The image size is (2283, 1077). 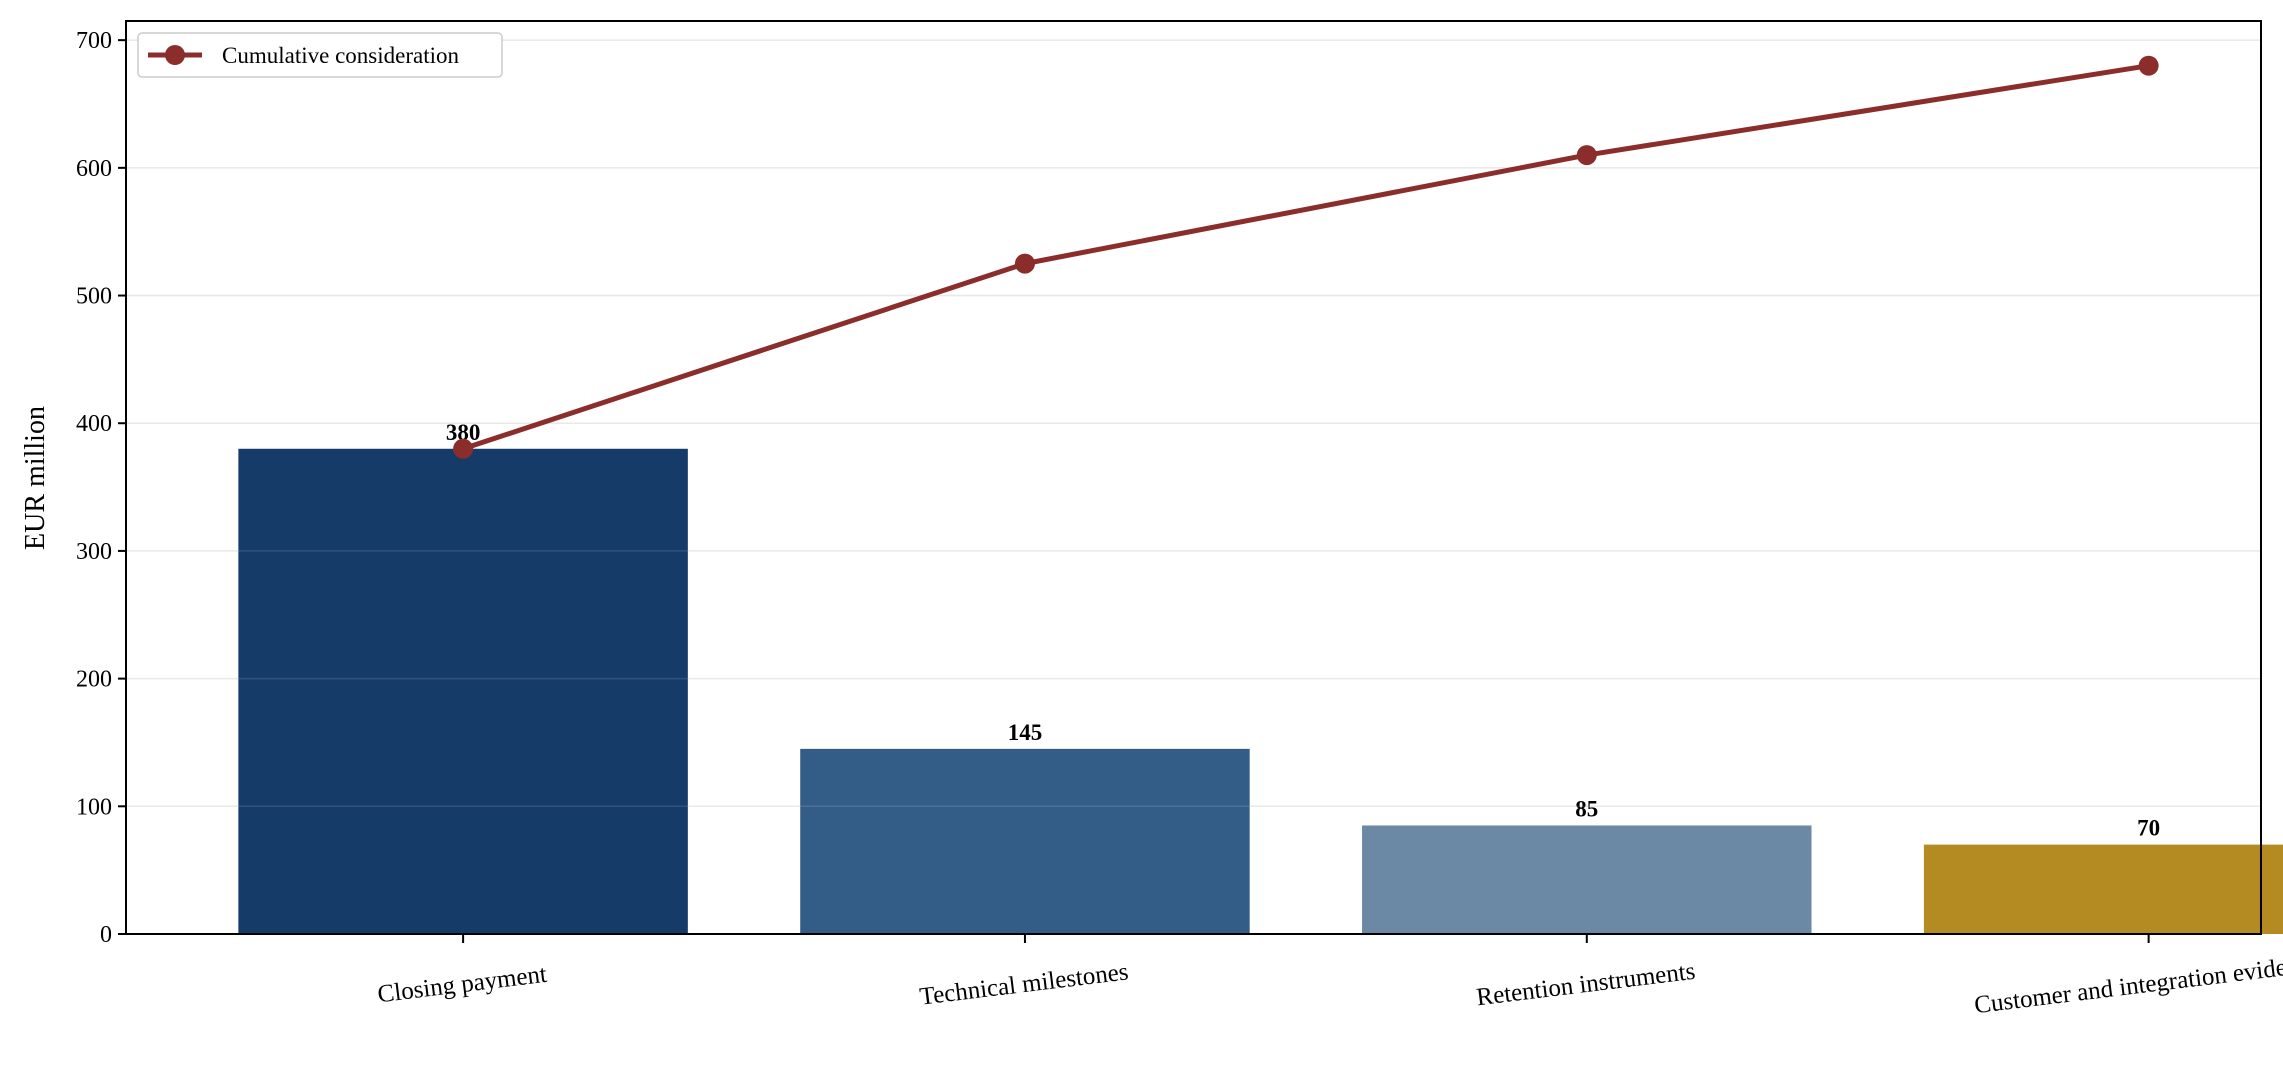 I want to click on legend-label: Cumulative consideration, so click(x=340, y=55).